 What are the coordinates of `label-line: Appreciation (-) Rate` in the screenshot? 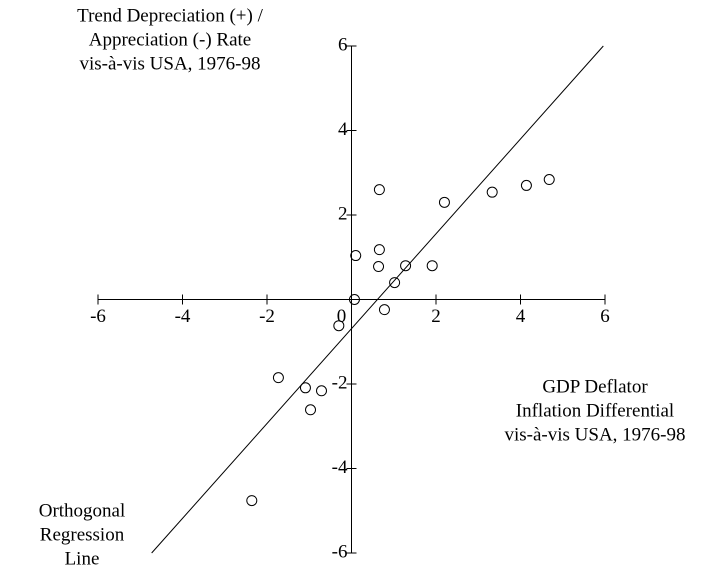 It's located at (170, 39).